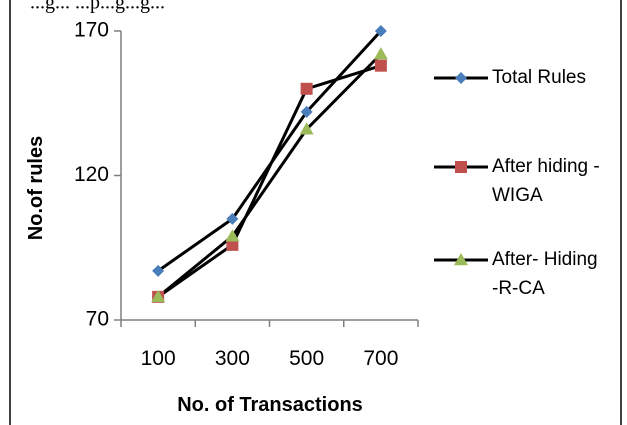 The height and width of the screenshot is (425, 627). Describe the element at coordinates (158, 358) in the screenshot. I see `x-tick-label: 100` at that location.